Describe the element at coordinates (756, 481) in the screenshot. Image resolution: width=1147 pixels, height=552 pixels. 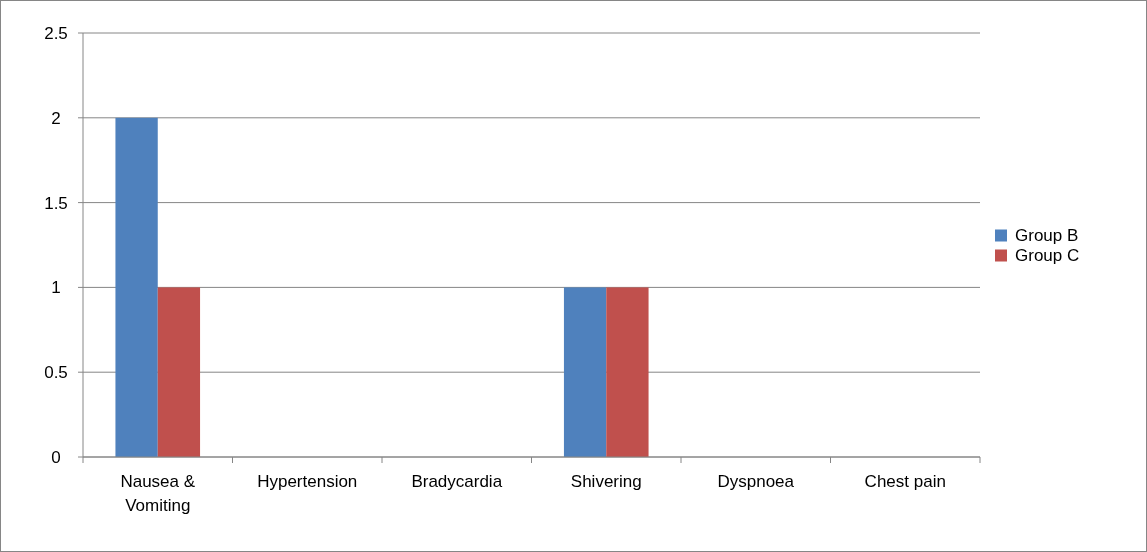
I see `x-tick-label: Dyspnoea` at that location.